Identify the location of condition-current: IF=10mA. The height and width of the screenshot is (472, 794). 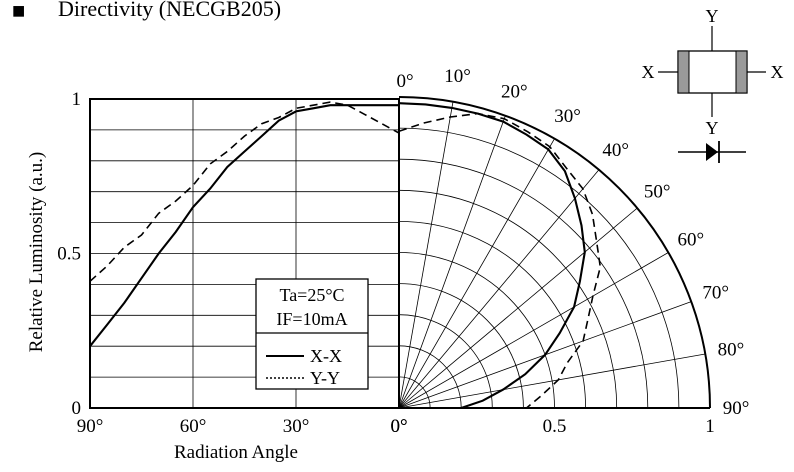
(311, 319).